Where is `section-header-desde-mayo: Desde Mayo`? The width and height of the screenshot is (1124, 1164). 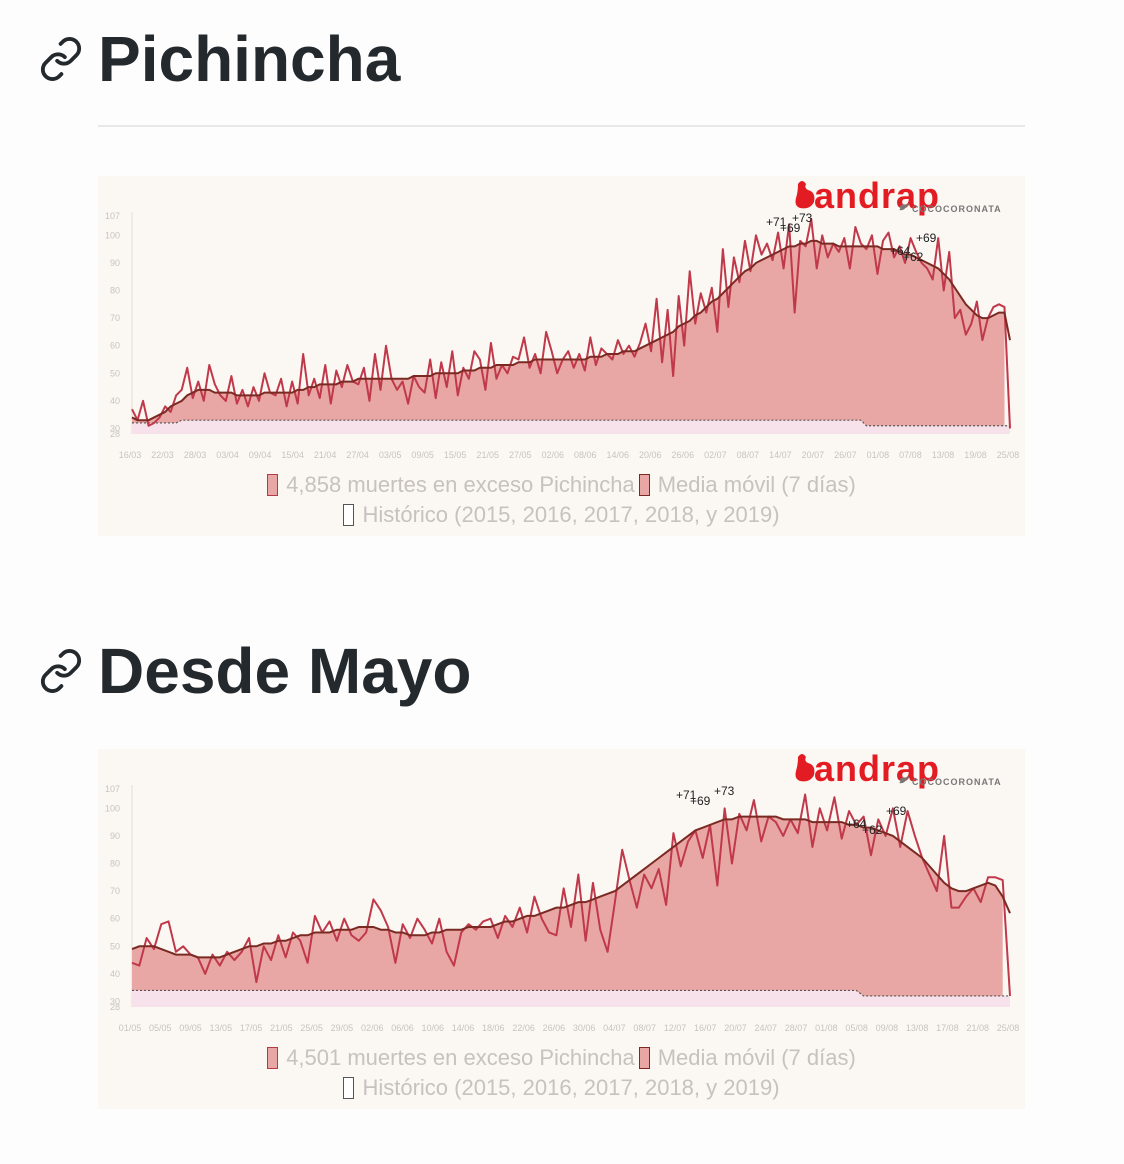
section-header-desde-mayo: Desde Mayo is located at coordinates (254, 671).